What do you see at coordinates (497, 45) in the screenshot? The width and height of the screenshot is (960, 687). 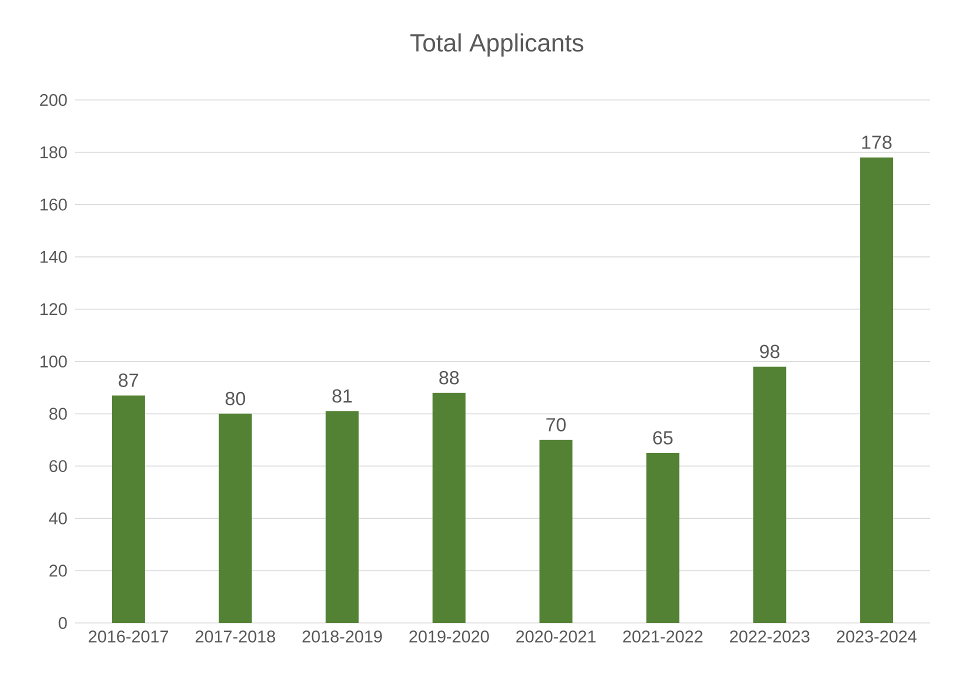 I see `chart-title: Total Applicants` at bounding box center [497, 45].